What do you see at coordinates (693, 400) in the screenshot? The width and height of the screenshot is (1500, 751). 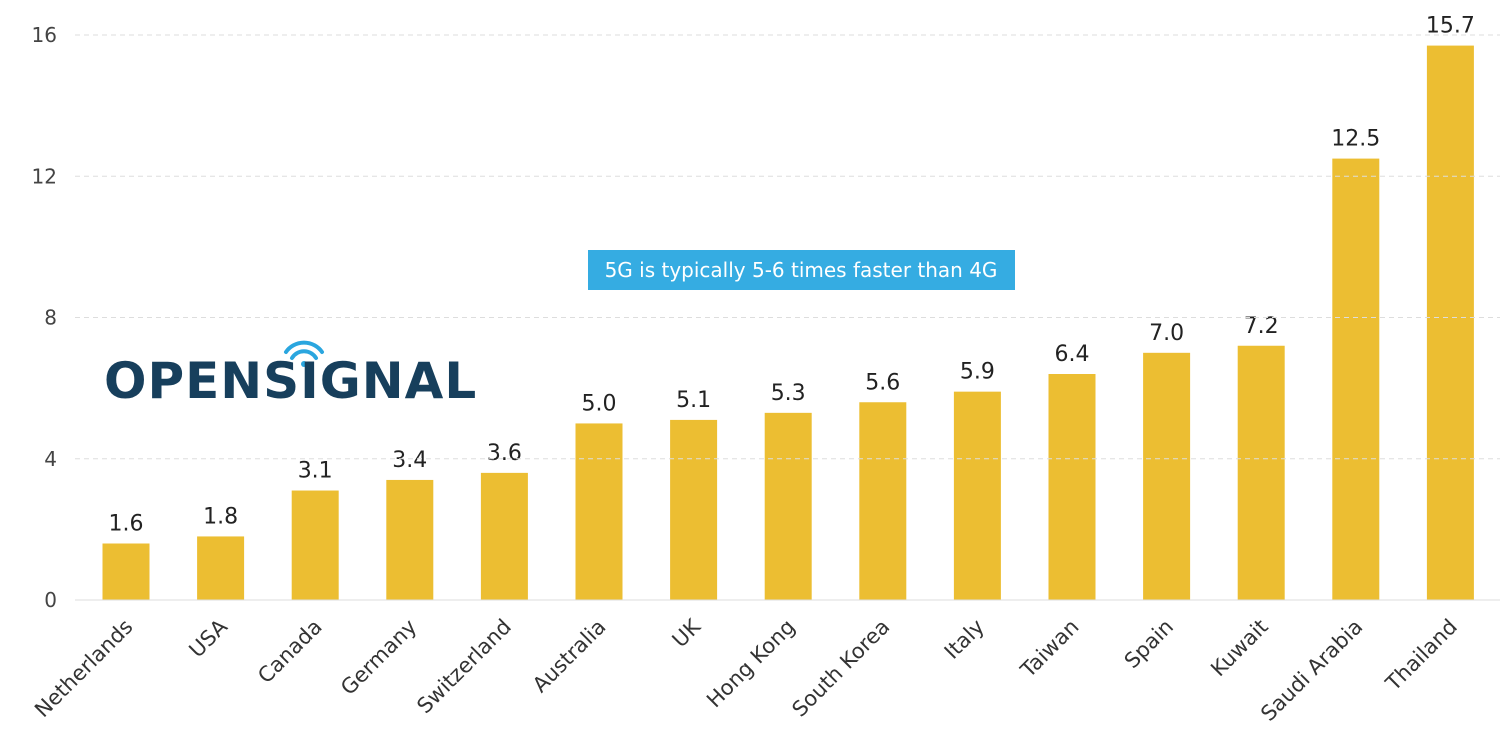 I see `value-label: 5.1` at bounding box center [693, 400].